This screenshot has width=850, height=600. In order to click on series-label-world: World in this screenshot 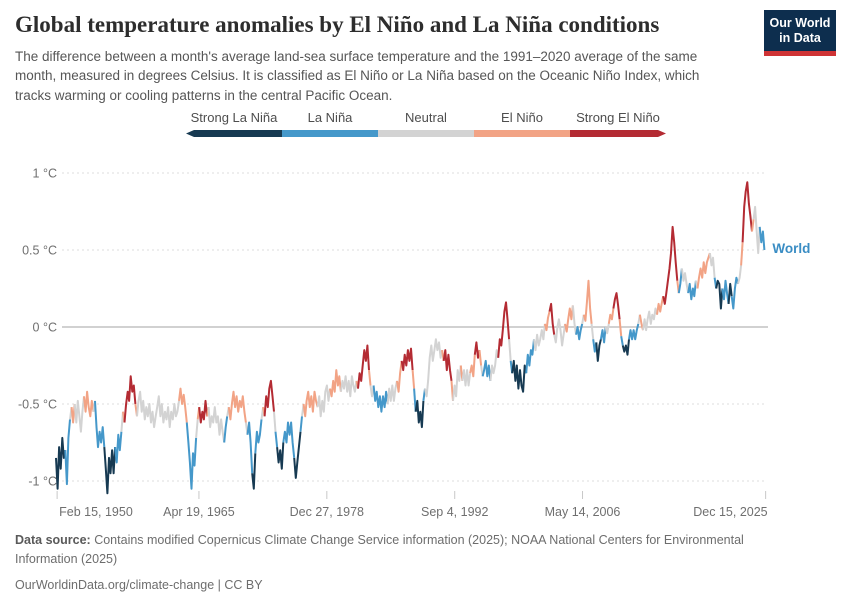, I will do `click(791, 248)`.